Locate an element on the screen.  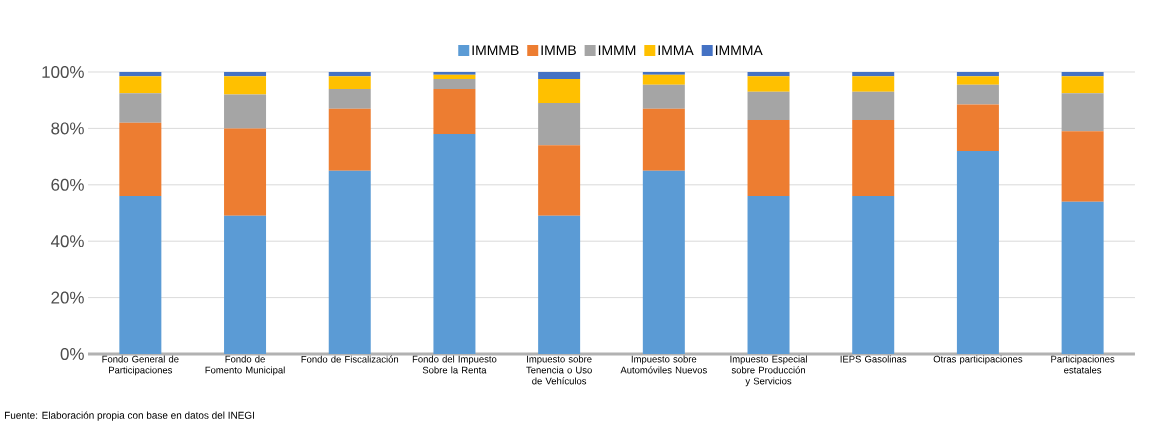
source-note: Fuente: Elaboración propia con base en datos del INEGI is located at coordinates (129, 416).